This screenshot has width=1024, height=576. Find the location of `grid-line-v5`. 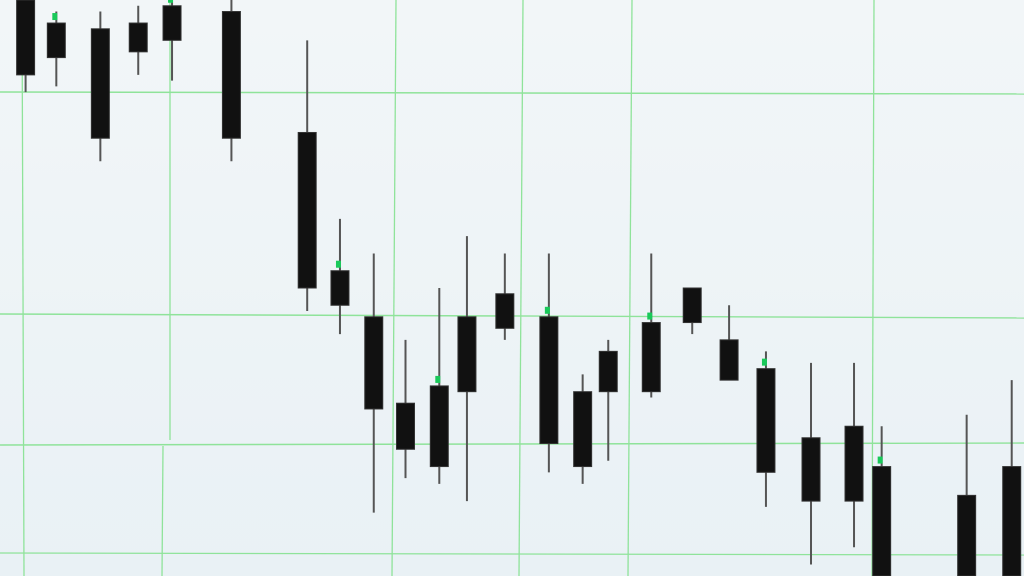

grid-line-v5 is located at coordinates (521, 288).